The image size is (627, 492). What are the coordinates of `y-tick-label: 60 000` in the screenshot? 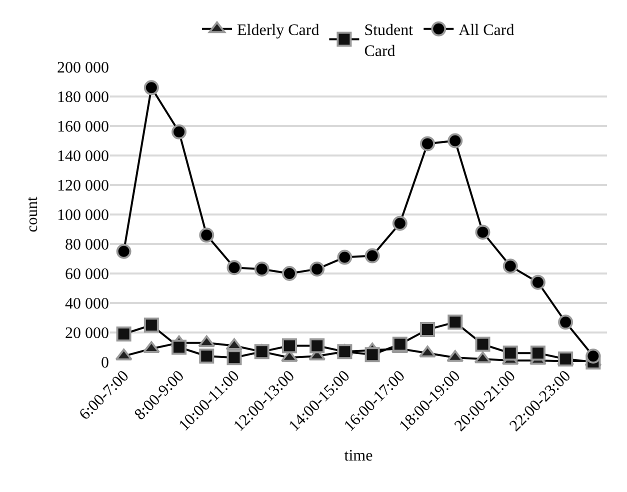 It's located at (87, 275).